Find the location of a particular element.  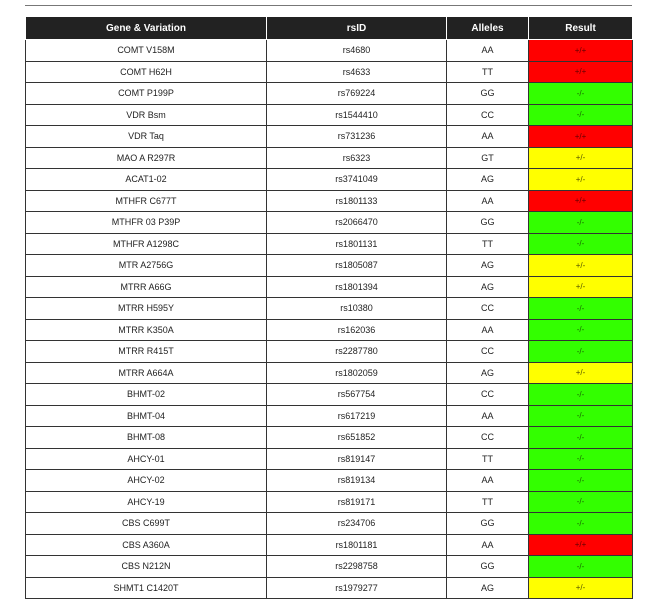

gene-cell: MTHFR C677T is located at coordinates (146, 200).